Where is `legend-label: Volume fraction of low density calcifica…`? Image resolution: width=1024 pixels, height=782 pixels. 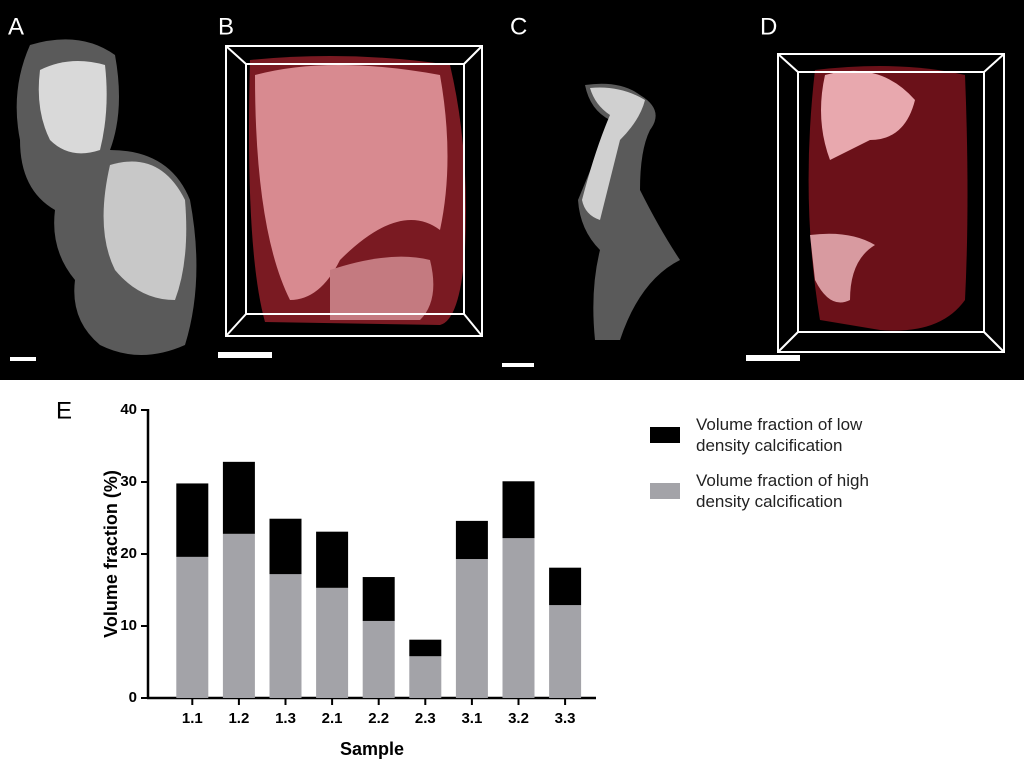
legend-label: Volume fraction of low density calcifica… is located at coordinates (779, 435).